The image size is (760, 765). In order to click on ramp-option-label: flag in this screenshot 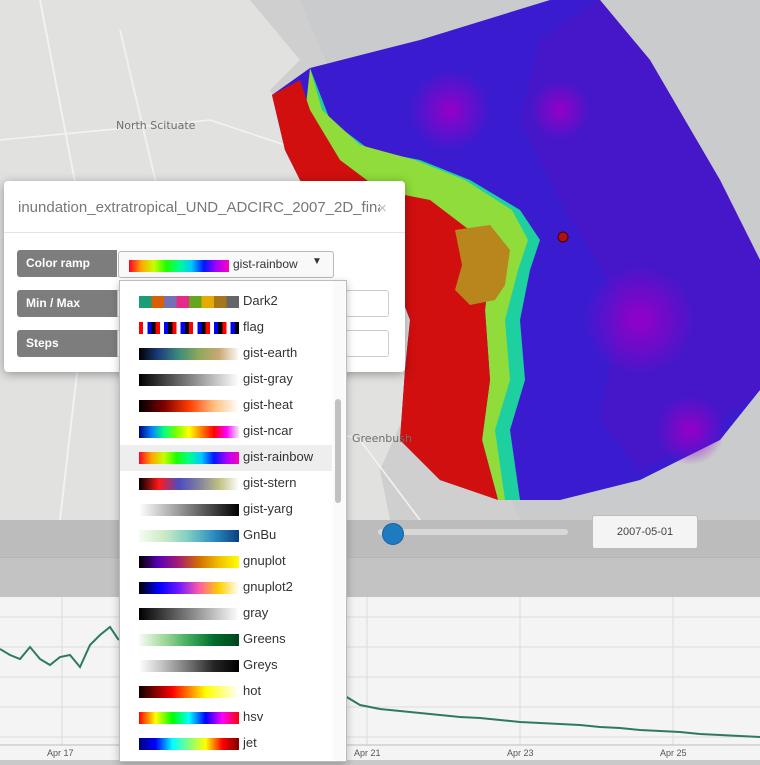, I will do `click(253, 326)`.